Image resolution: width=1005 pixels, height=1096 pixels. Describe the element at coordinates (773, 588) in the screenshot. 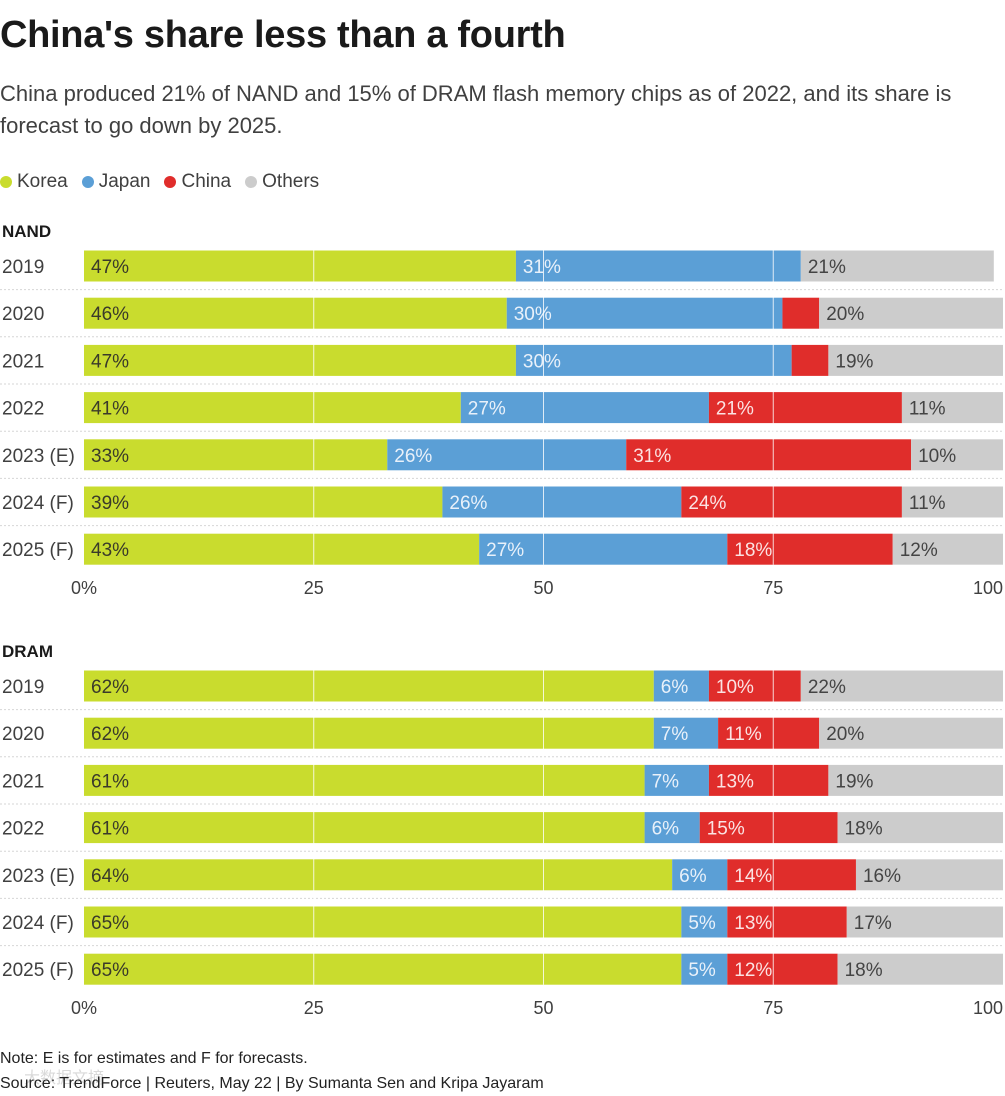

I see `nand-tick-label: 75` at that location.